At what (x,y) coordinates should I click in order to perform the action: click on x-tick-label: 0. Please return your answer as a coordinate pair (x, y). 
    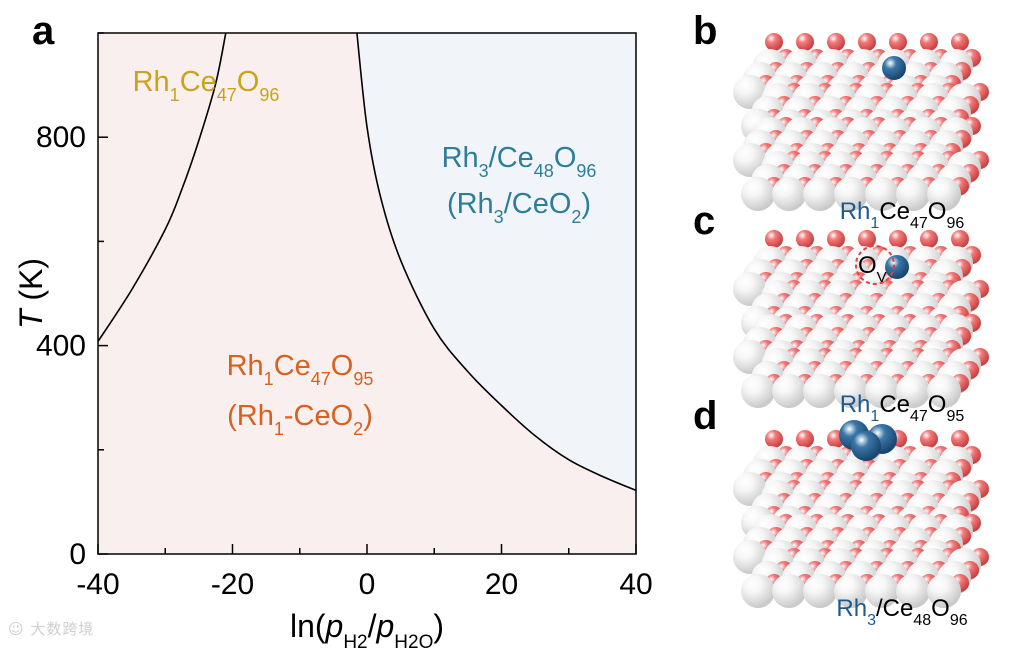
    Looking at the image, I should click on (367, 584).